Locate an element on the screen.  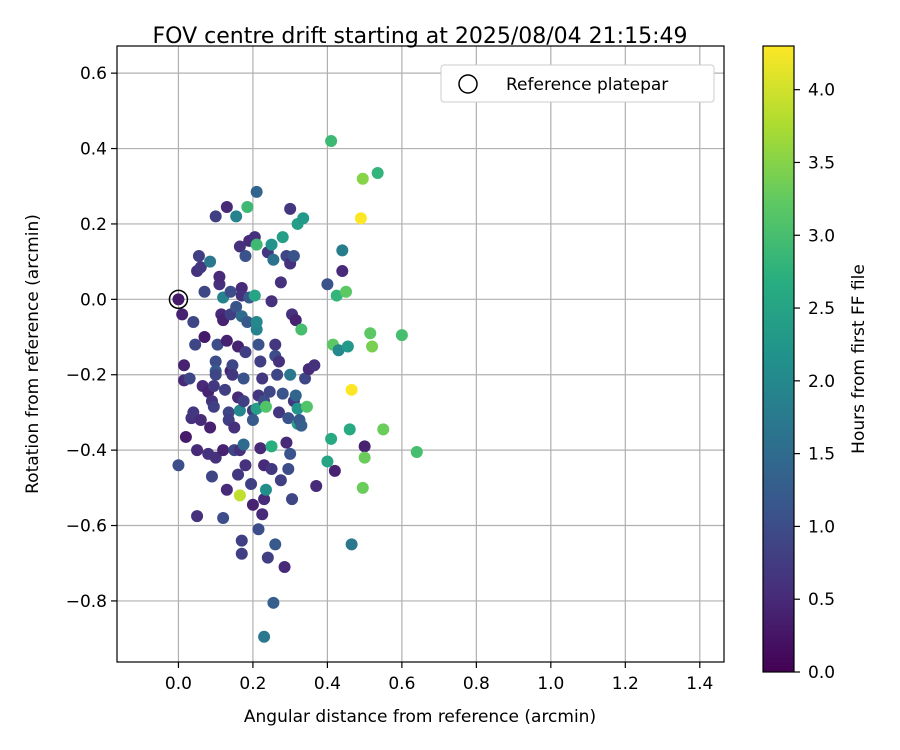
colorbar-tick-label: 3.0 is located at coordinates (821, 236).